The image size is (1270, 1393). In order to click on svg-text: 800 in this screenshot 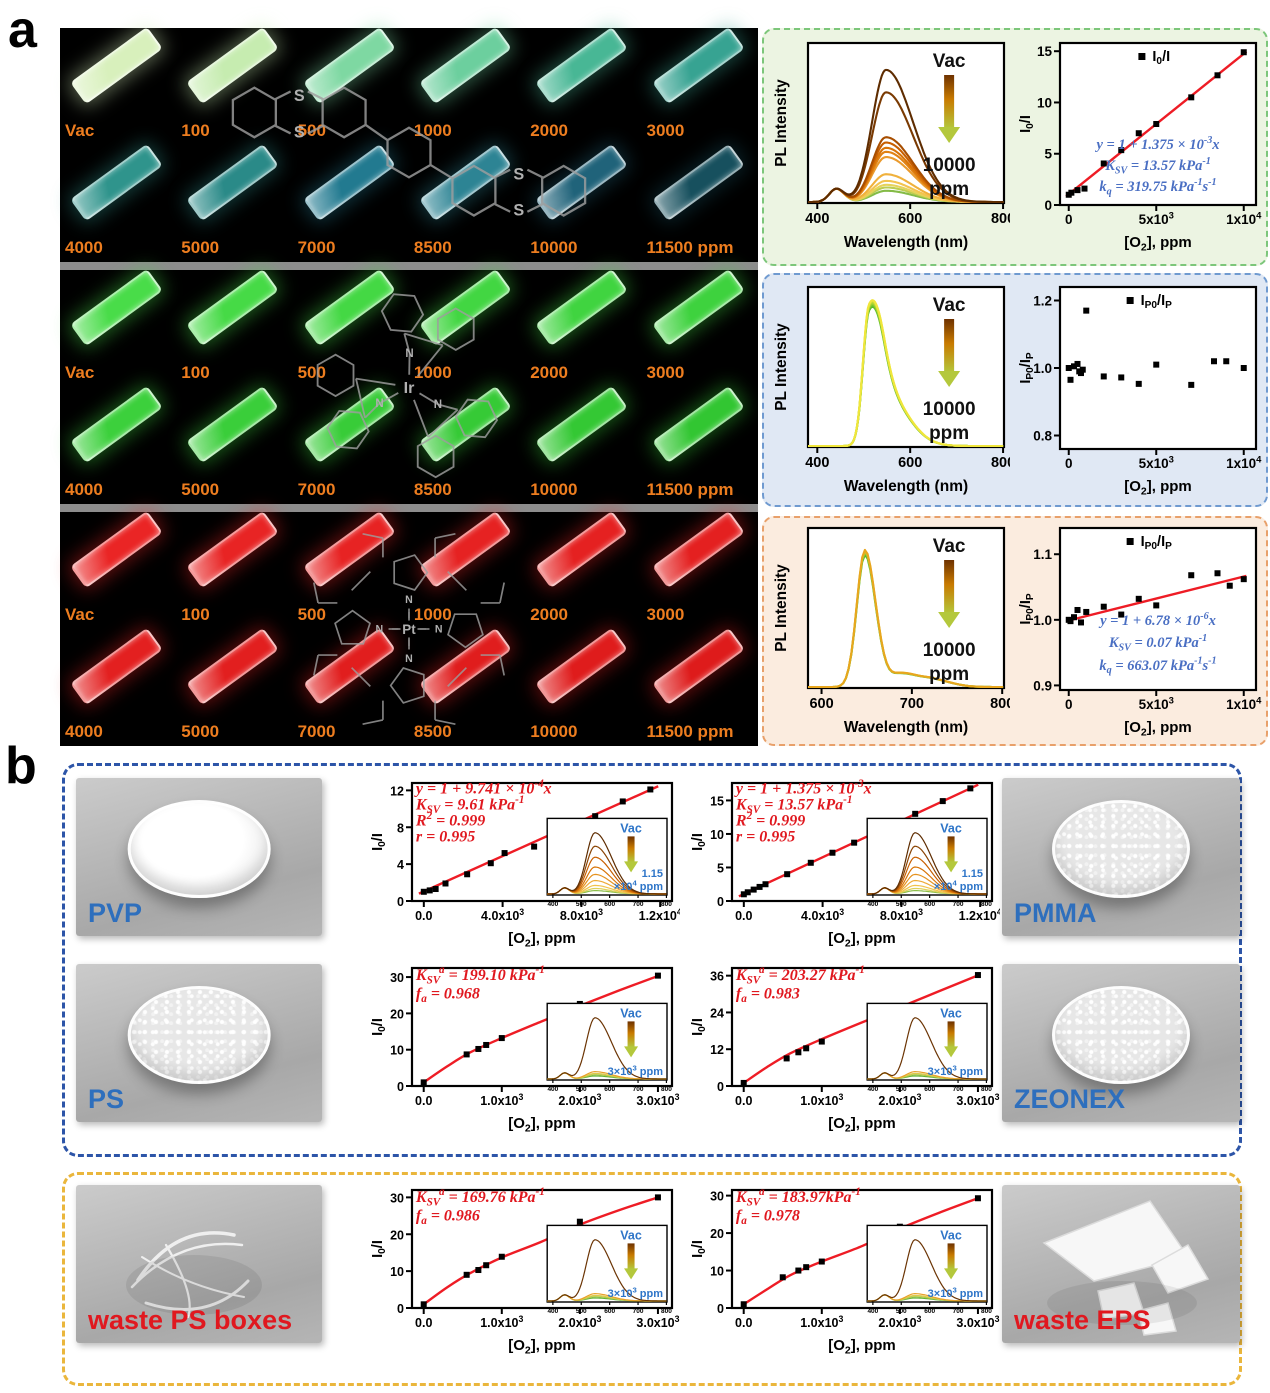, I will do `click(666, 1089)`.